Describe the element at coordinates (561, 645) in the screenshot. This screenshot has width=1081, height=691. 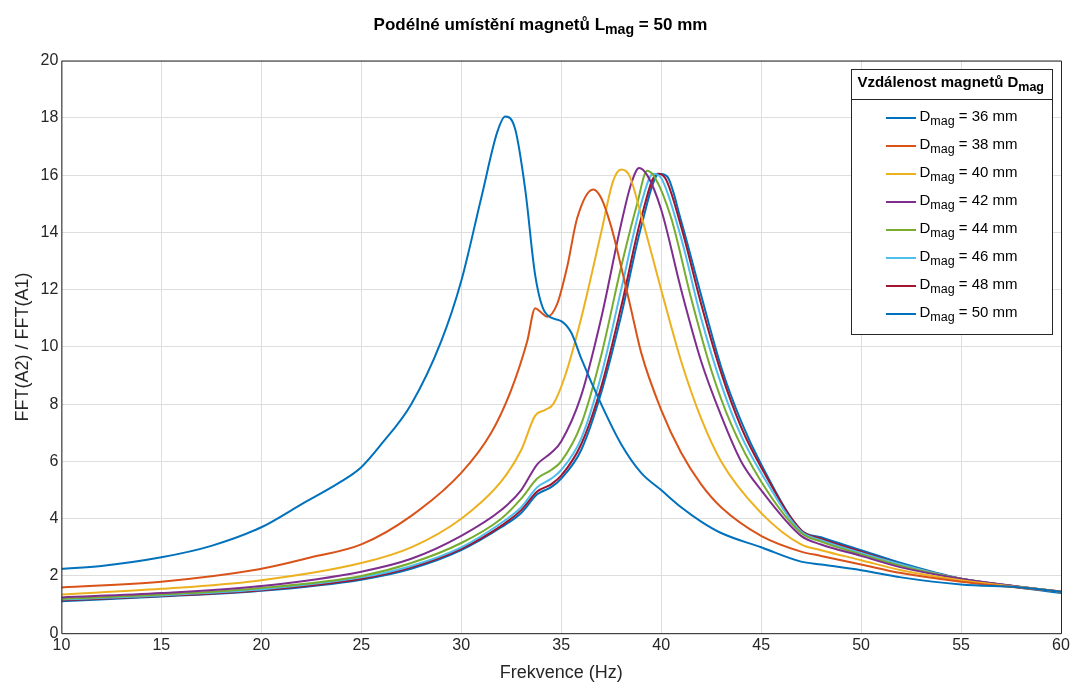
I see `x-tick-label: 35` at that location.